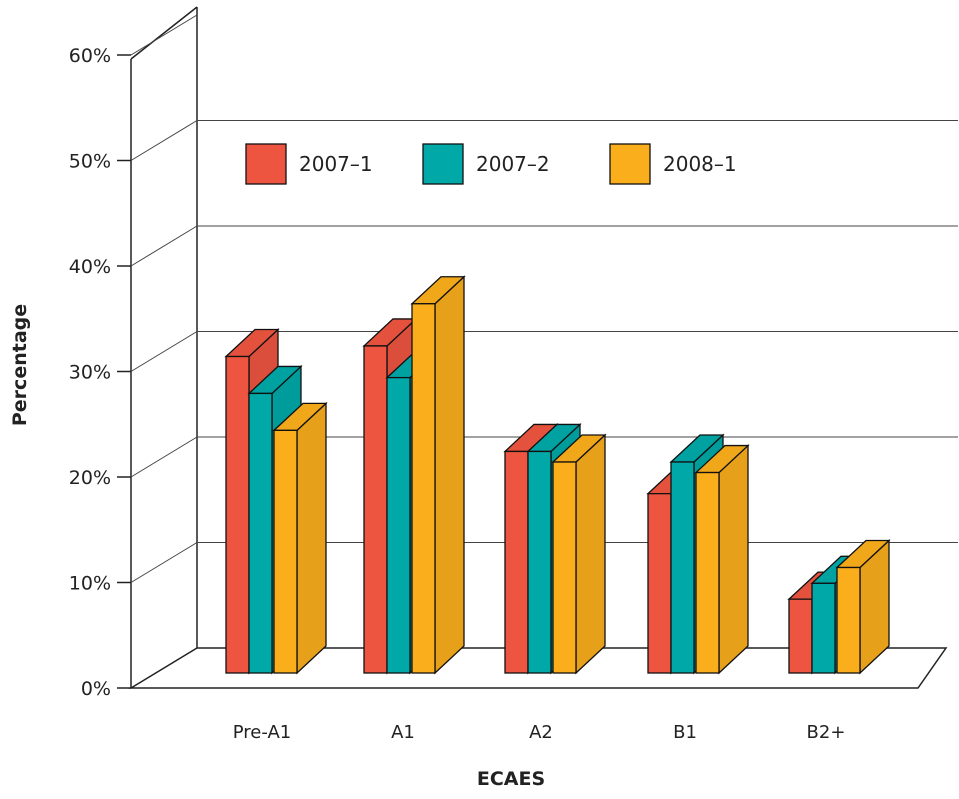 The image size is (959, 799). What do you see at coordinates (96, 689) in the screenshot?
I see `y-tick-label: 0%` at bounding box center [96, 689].